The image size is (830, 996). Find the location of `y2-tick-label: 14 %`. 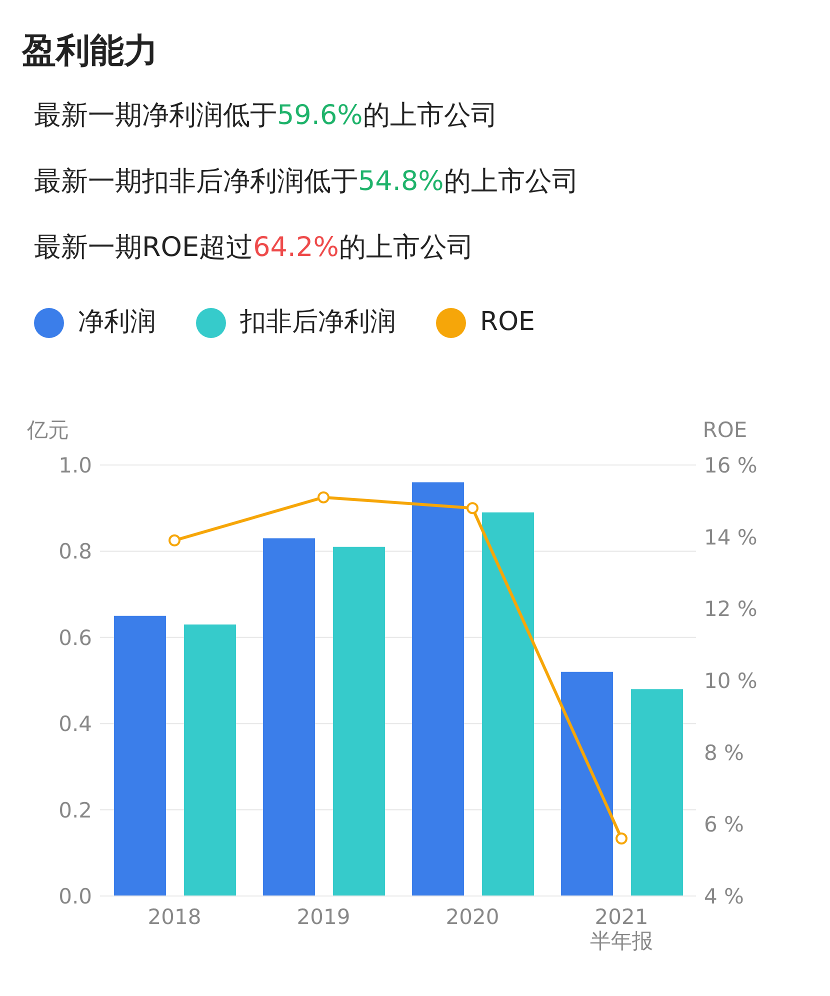

y2-tick-label: 14 % is located at coordinates (731, 537).